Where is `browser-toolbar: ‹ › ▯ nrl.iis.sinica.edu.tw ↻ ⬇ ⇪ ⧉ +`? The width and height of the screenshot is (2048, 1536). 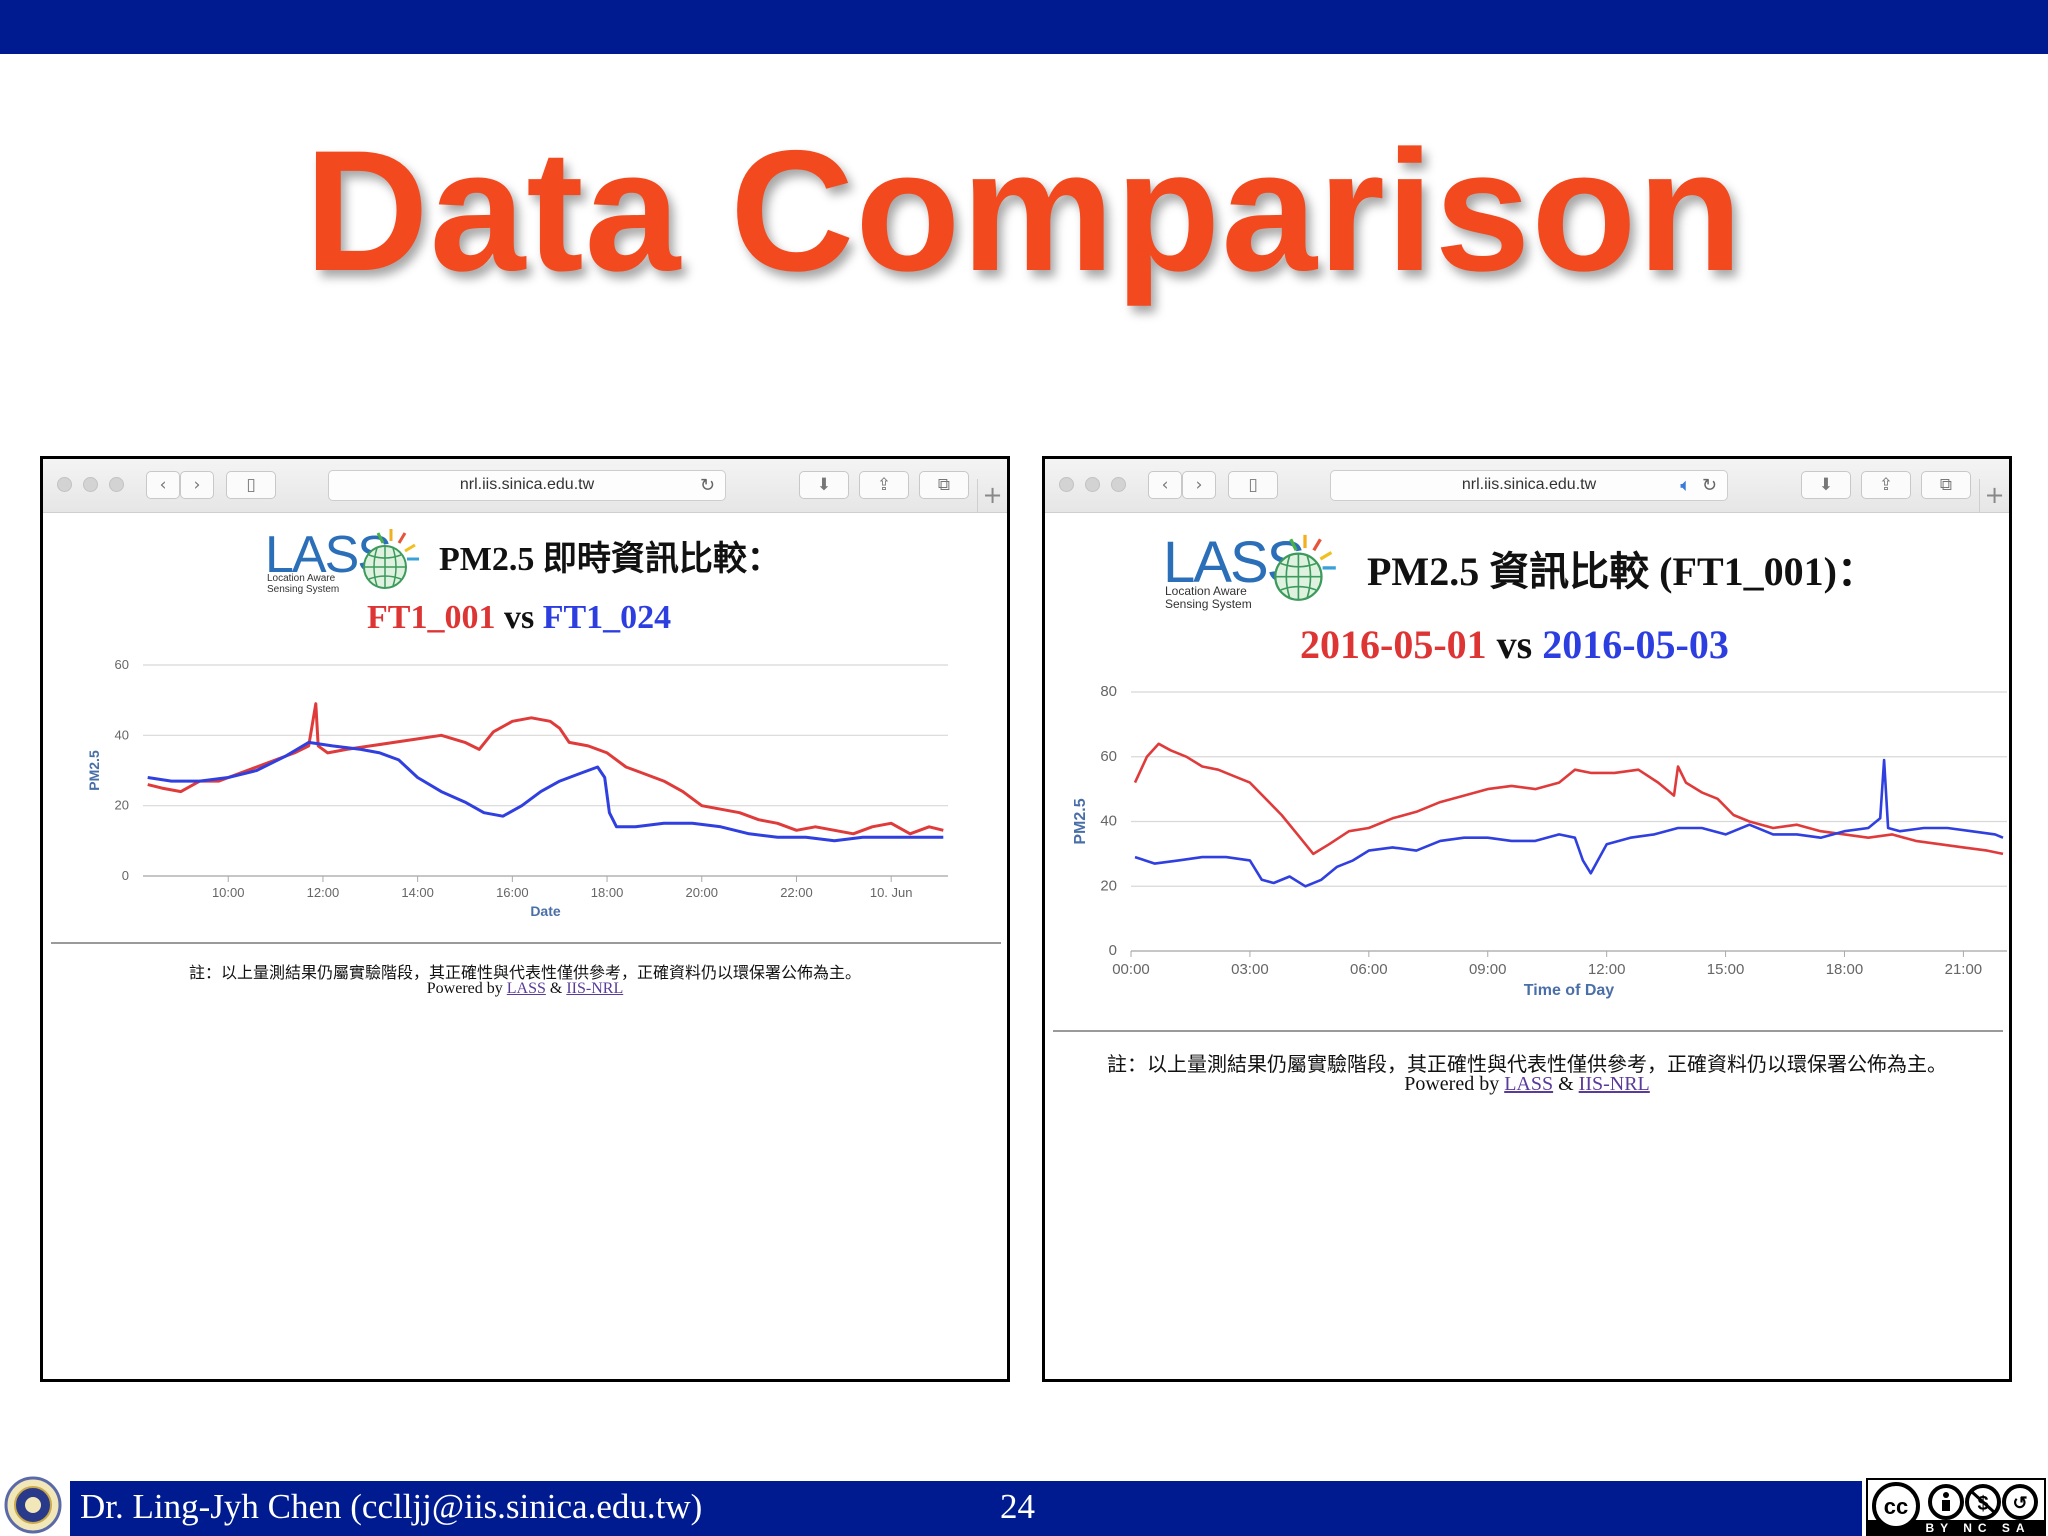
browser-toolbar: ‹ › ▯ nrl.iis.sinica.edu.tw ↻ ⬇ ⇪ ⧉ + is located at coordinates (525, 486).